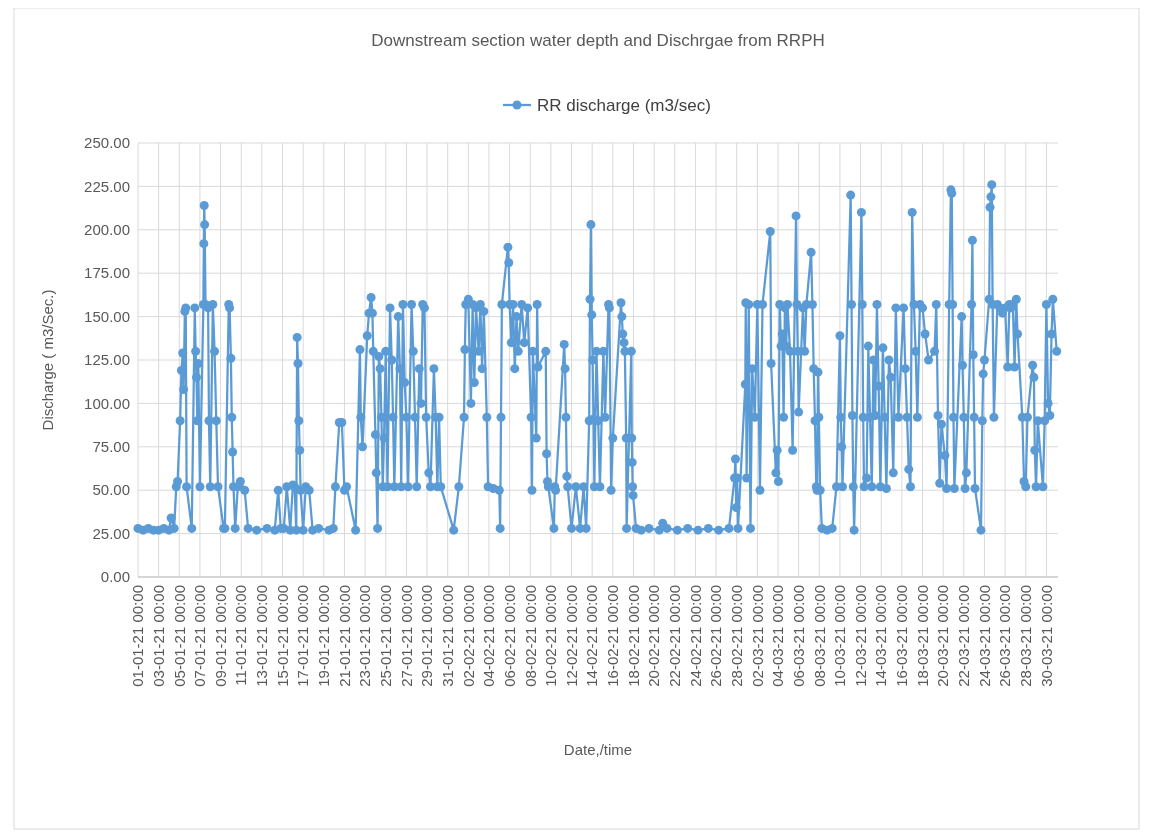 Image resolution: width=1149 pixels, height=838 pixels. Describe the element at coordinates (303, 636) in the screenshot. I see `x-tick-label: 17-01-21 00:00` at that location.